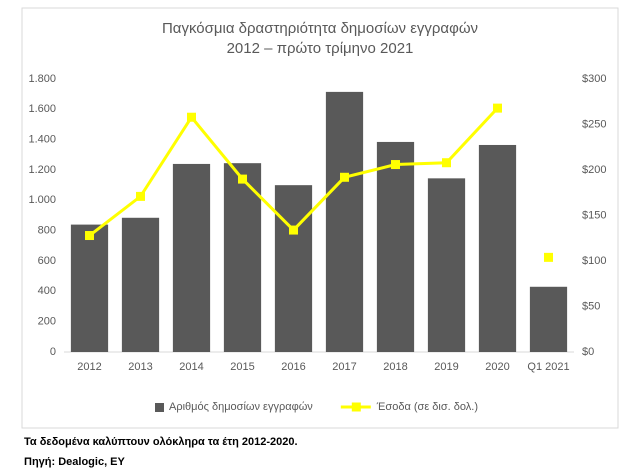  I want to click on y2-tick-label: $100, so click(594, 261).